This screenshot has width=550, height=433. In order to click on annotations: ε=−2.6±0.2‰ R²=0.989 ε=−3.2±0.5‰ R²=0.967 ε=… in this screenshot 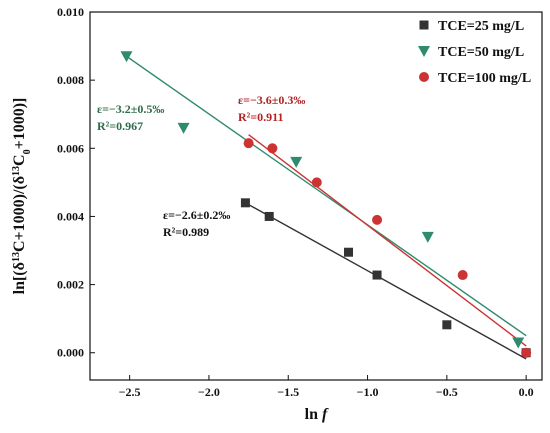, I will do `click(201, 166)`.